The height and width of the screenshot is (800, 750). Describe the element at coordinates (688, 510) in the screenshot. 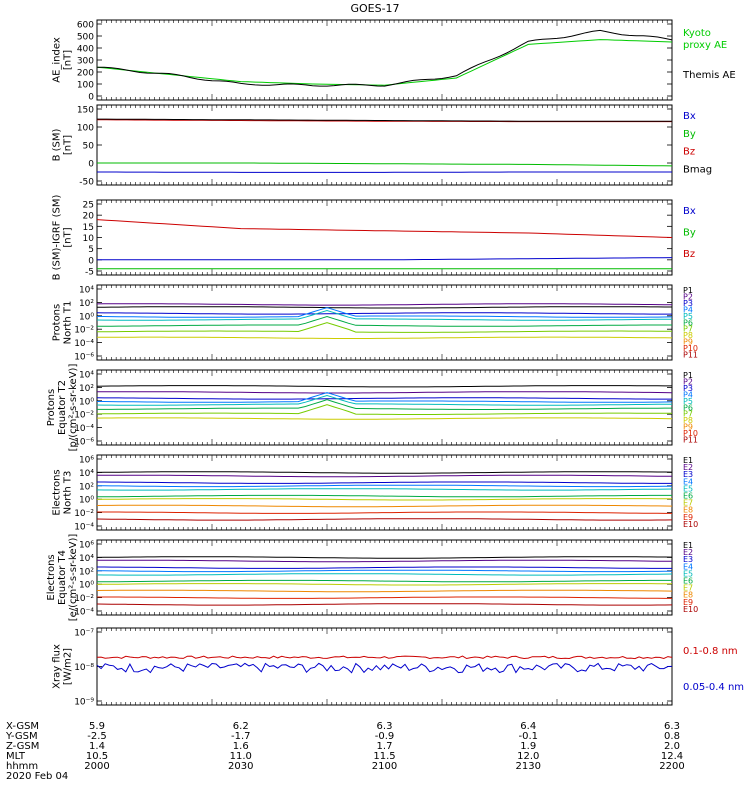

I see `legend-e8: E8` at that location.